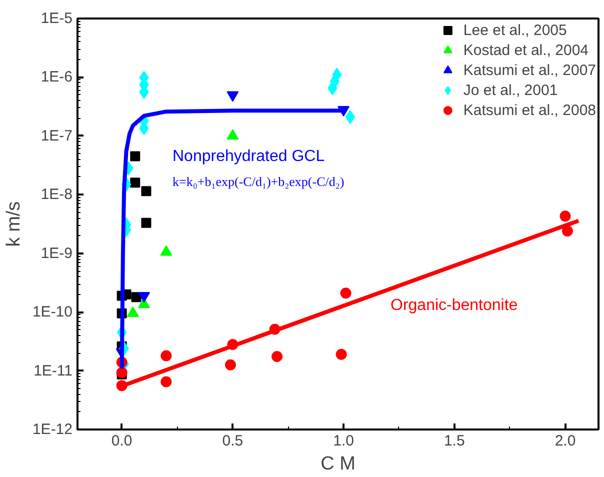 The width and height of the screenshot is (604, 477). I want to click on legend-label: Jo et al., 2001, so click(510, 90).